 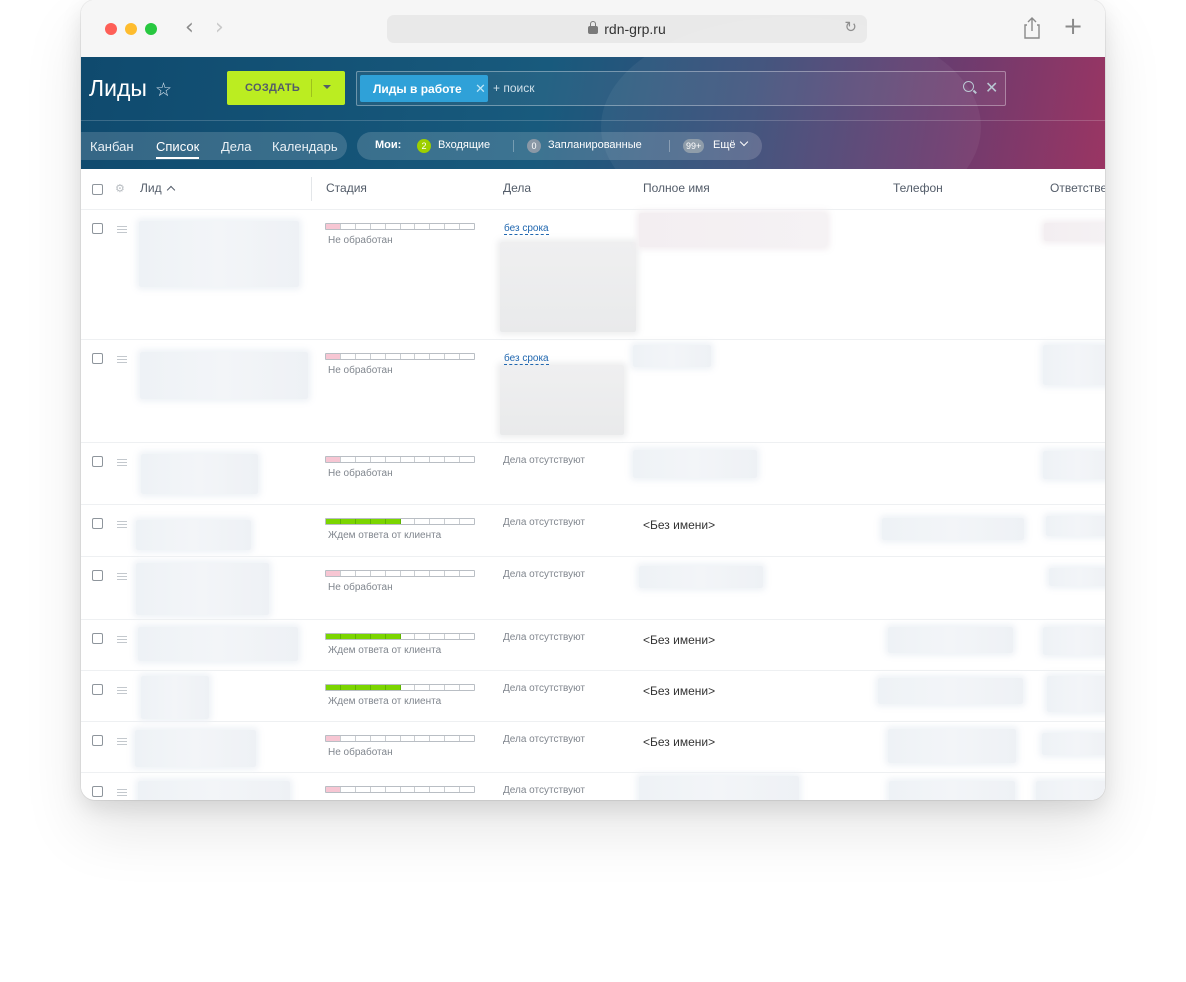 What do you see at coordinates (517, 188) in the screenshot?
I see `column-header-deals: Дела` at bounding box center [517, 188].